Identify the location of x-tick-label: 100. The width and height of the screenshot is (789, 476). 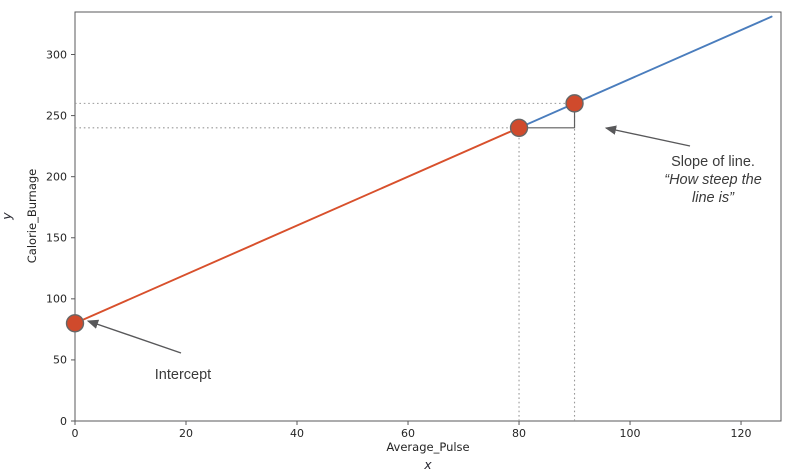
(630, 433).